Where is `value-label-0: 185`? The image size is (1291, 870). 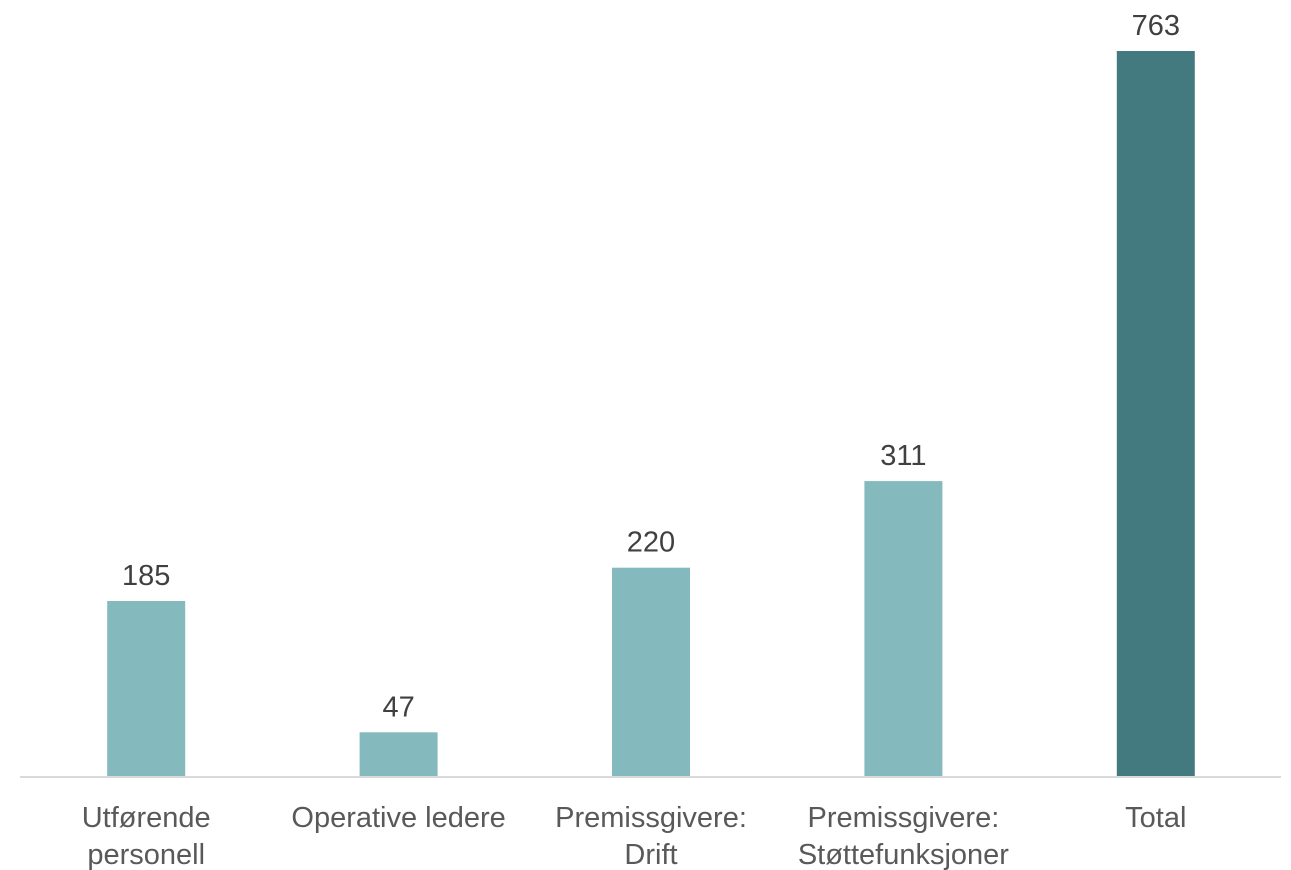
value-label-0: 185 is located at coordinates (146, 576).